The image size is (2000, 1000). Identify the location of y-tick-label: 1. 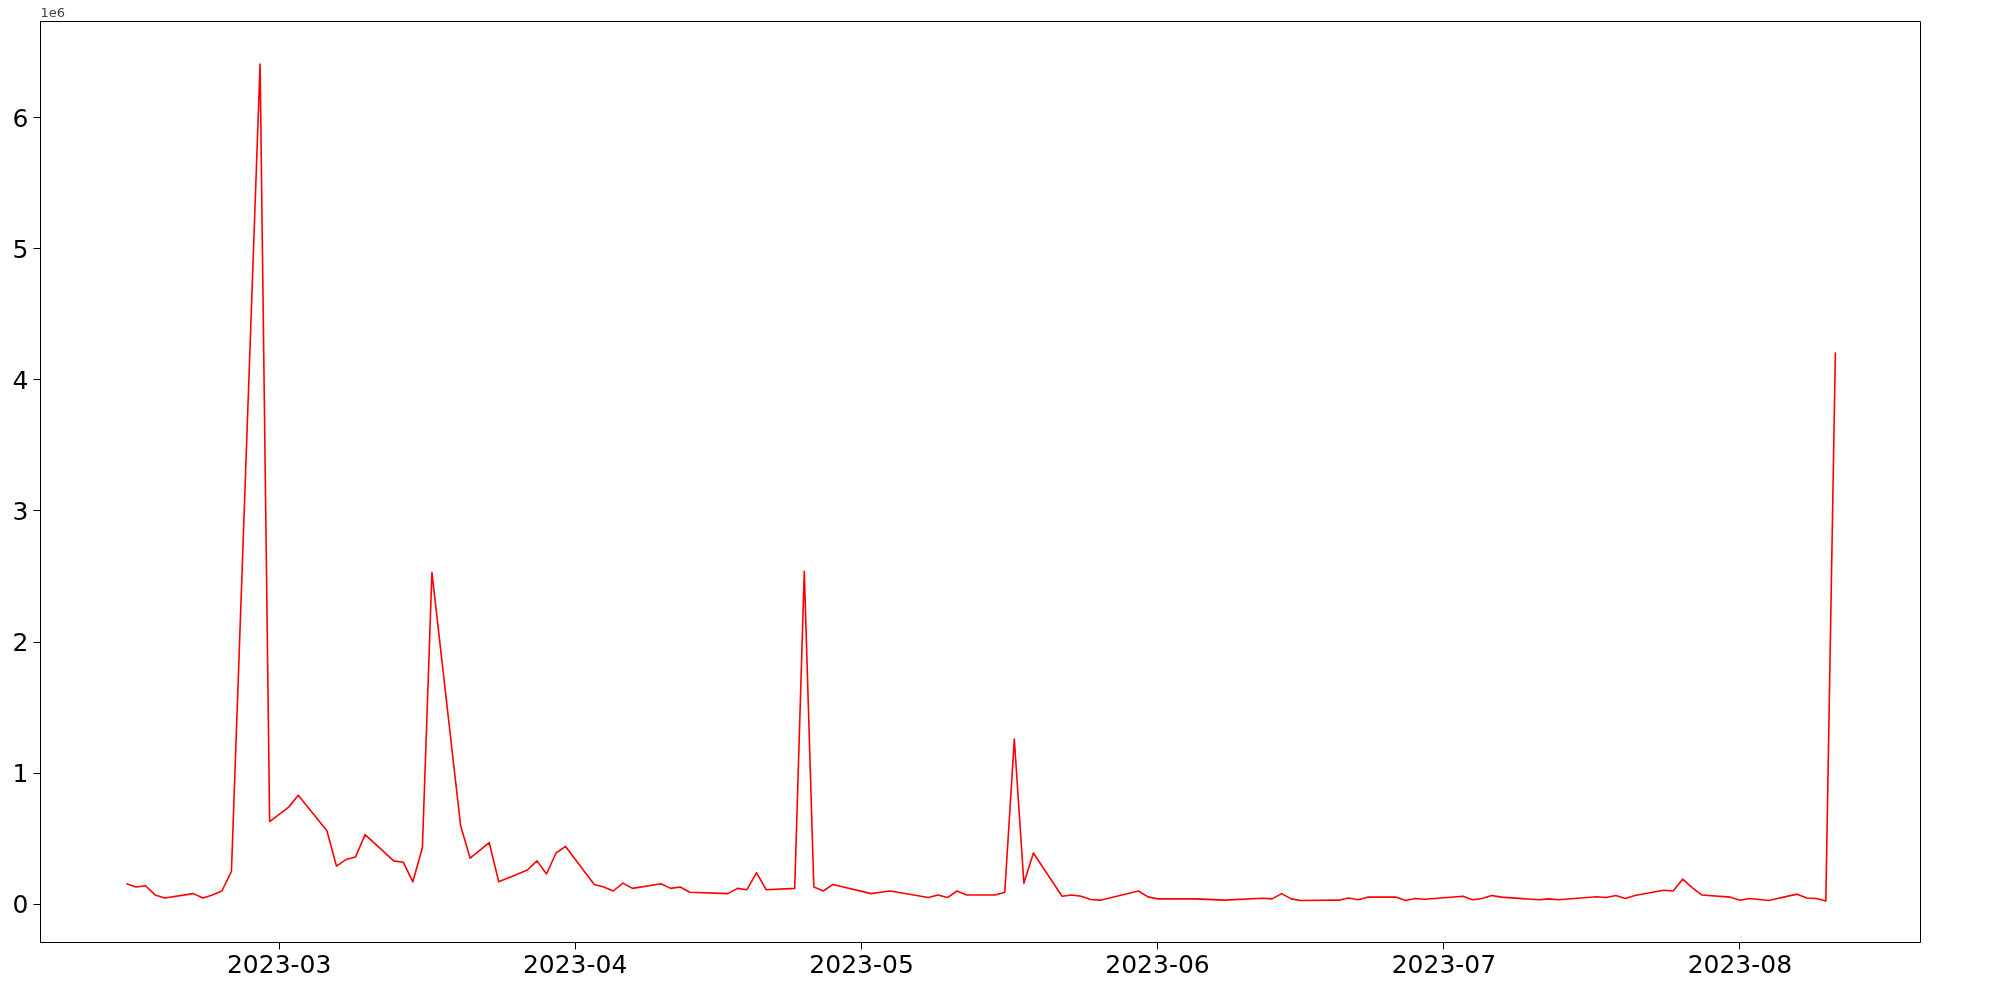
(20, 774).